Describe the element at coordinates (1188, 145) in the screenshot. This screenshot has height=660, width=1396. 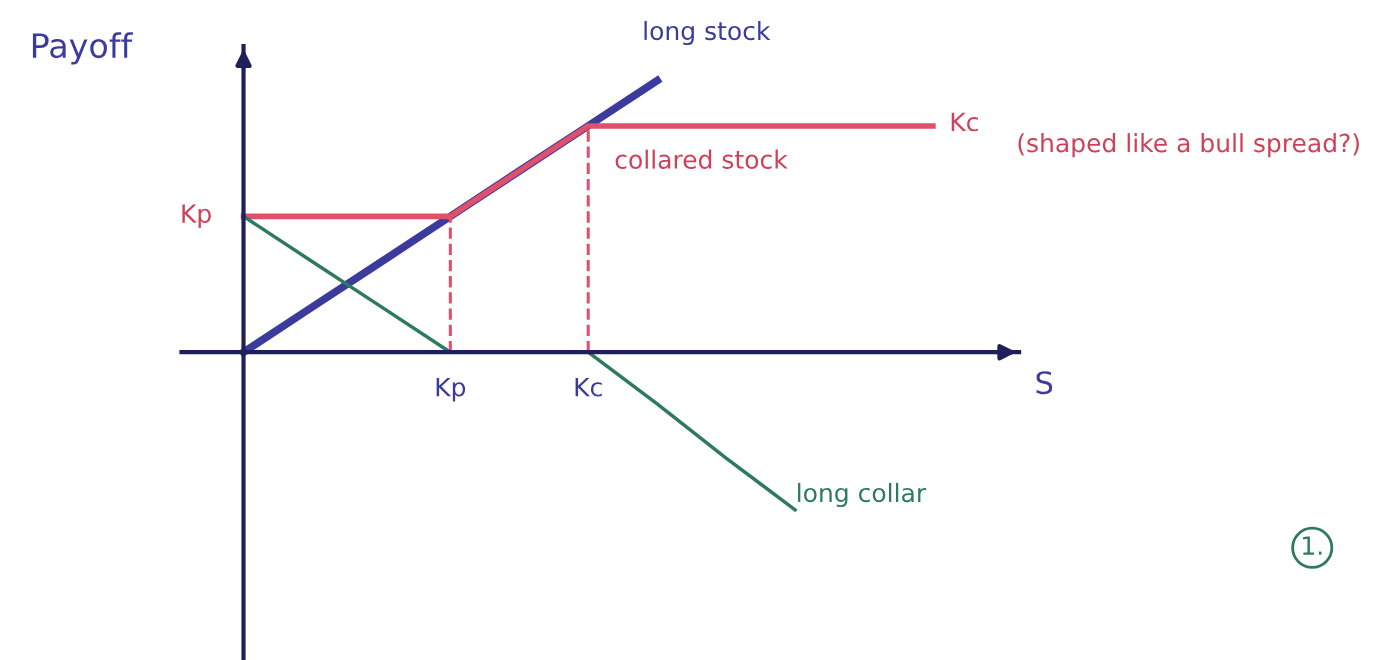
I see `annotation: (shaped like a bull spread?)` at that location.